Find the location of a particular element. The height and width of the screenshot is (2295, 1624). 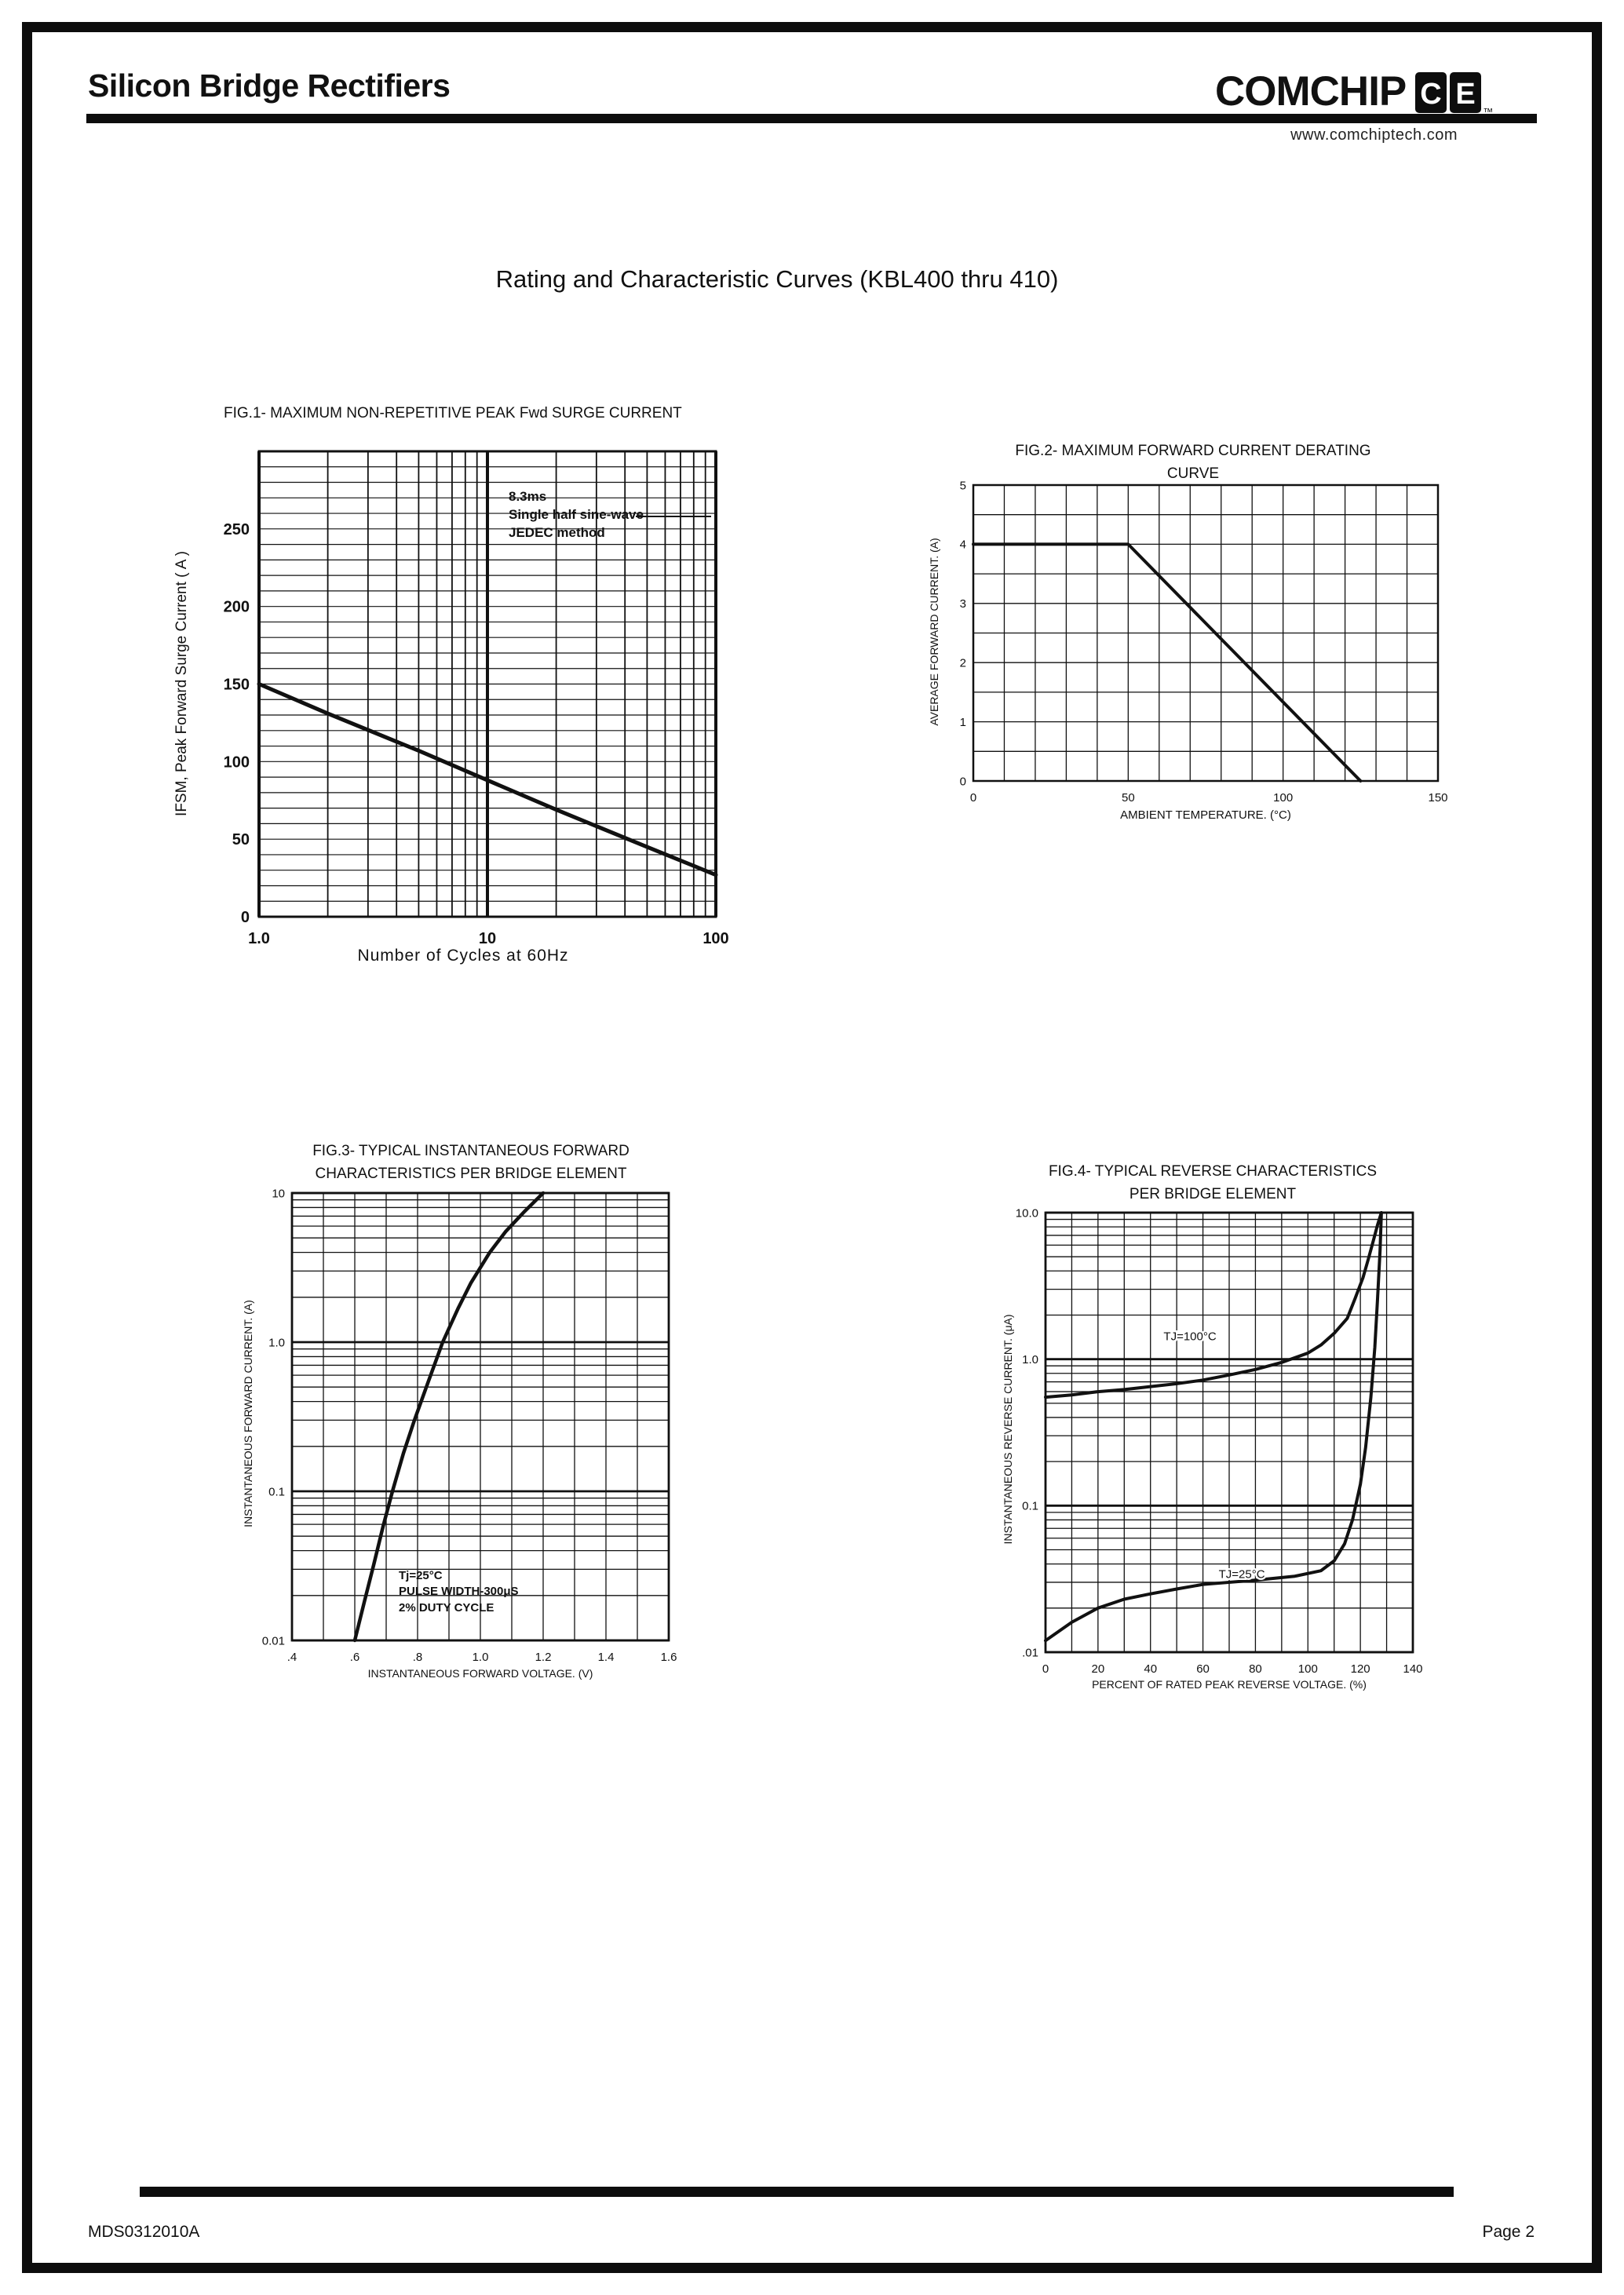

svg-text: 2 is located at coordinates (963, 663).